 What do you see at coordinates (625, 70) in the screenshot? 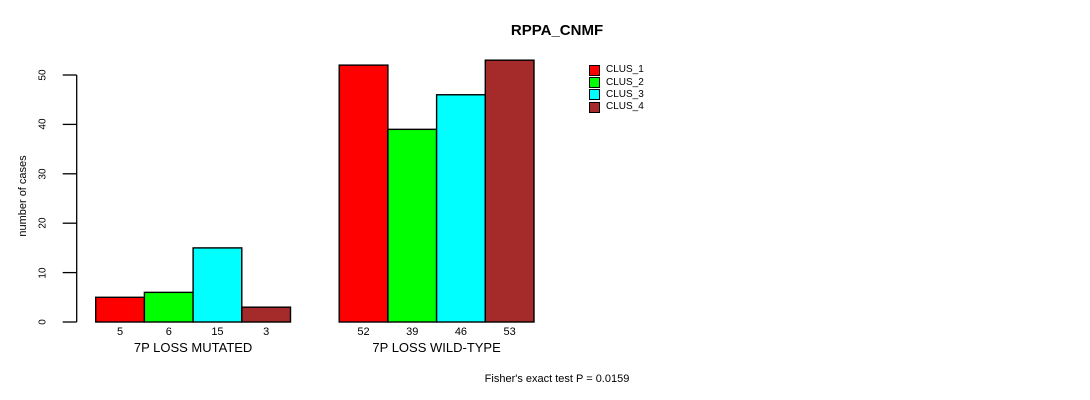
I see `legend-label: CLUS_1` at bounding box center [625, 70].